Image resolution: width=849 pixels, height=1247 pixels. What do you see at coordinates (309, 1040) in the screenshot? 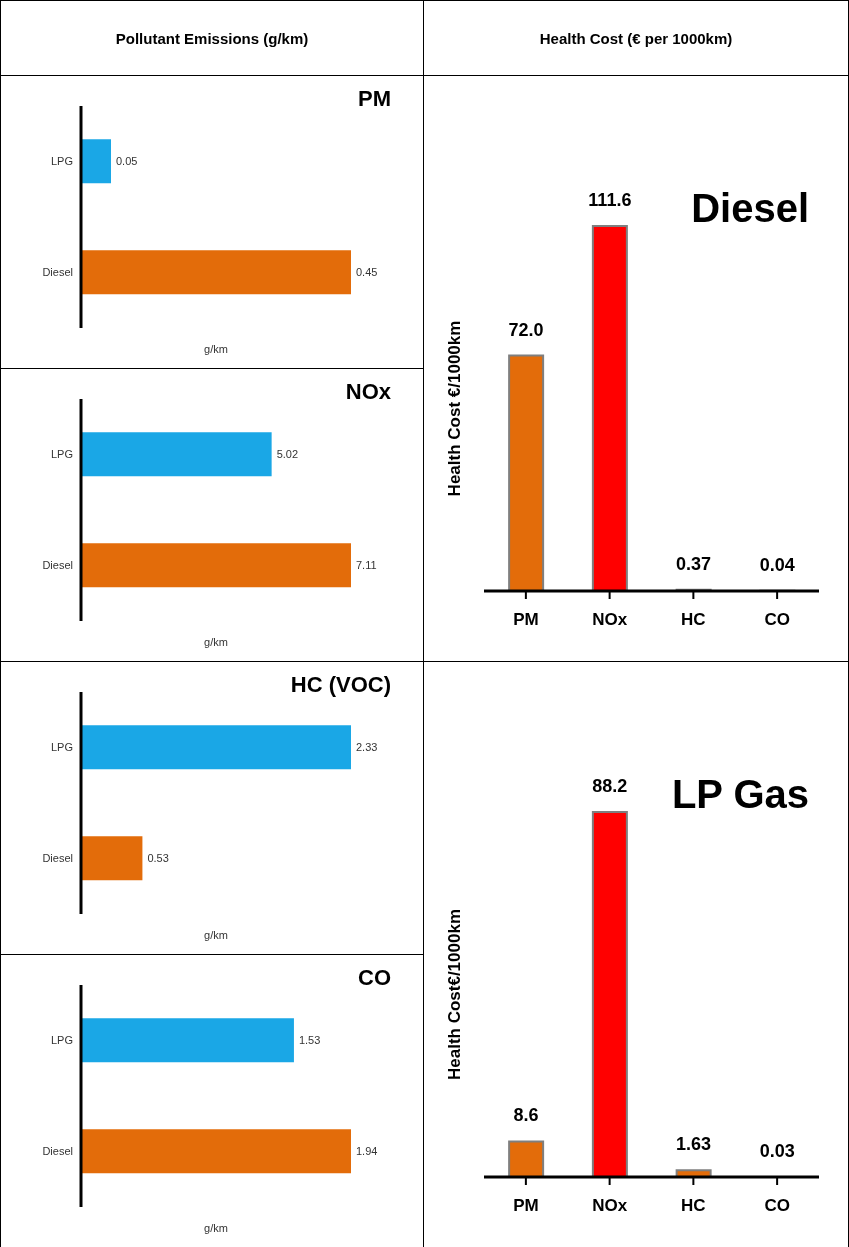
I see `data-label: 1.53` at bounding box center [309, 1040].